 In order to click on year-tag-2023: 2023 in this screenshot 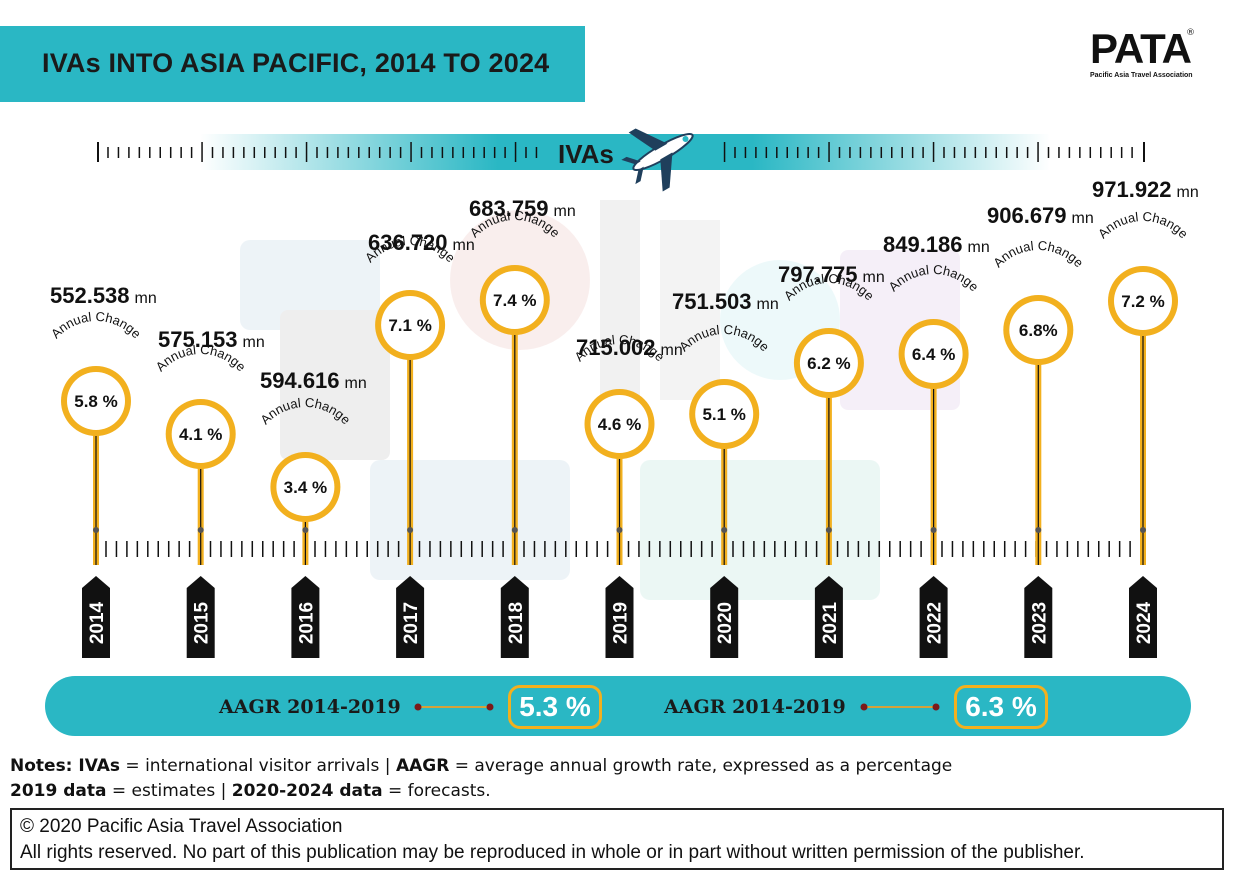, I will do `click(1038, 617)`.